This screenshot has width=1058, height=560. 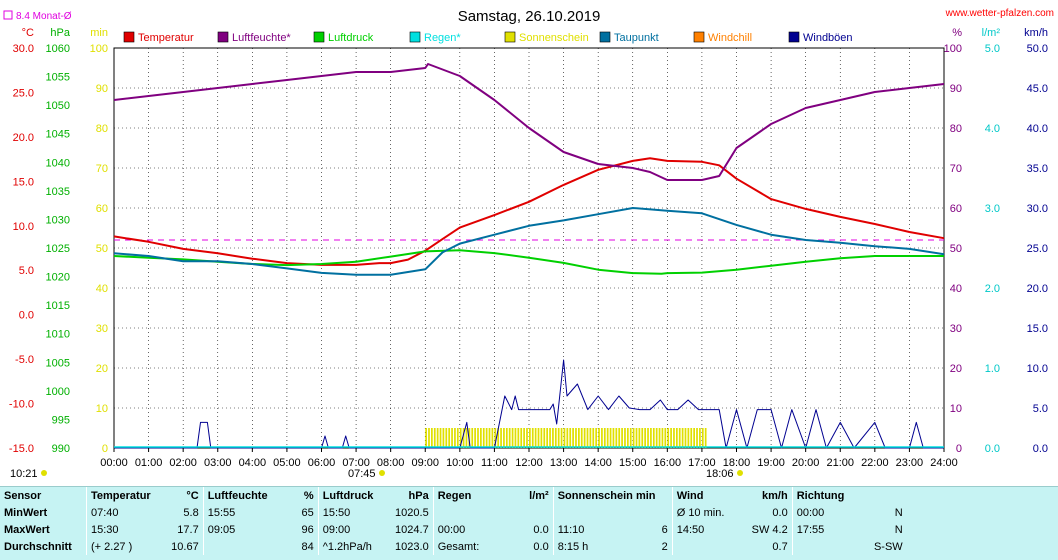 I want to click on sunset-time: 18:06, so click(x=720, y=474).